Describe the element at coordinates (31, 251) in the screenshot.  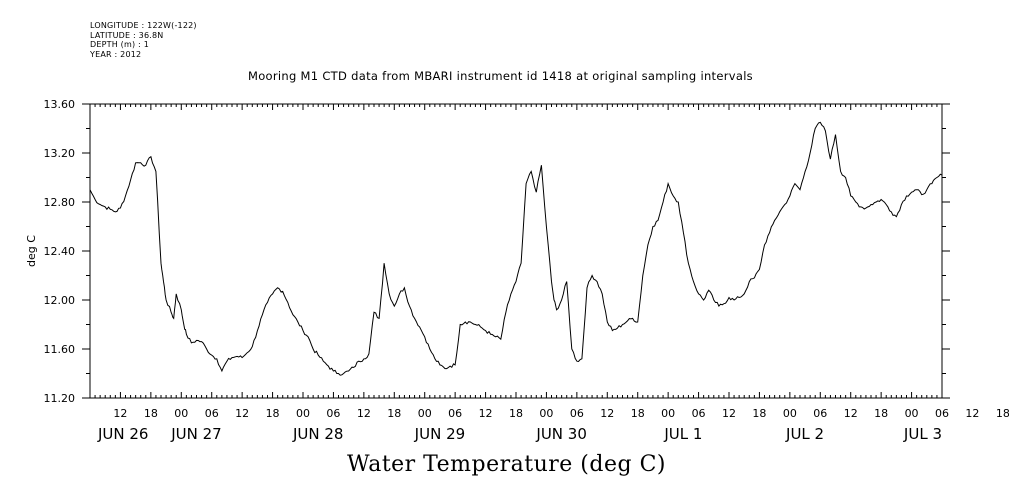
I see `y-axis-label: deg C` at that location.